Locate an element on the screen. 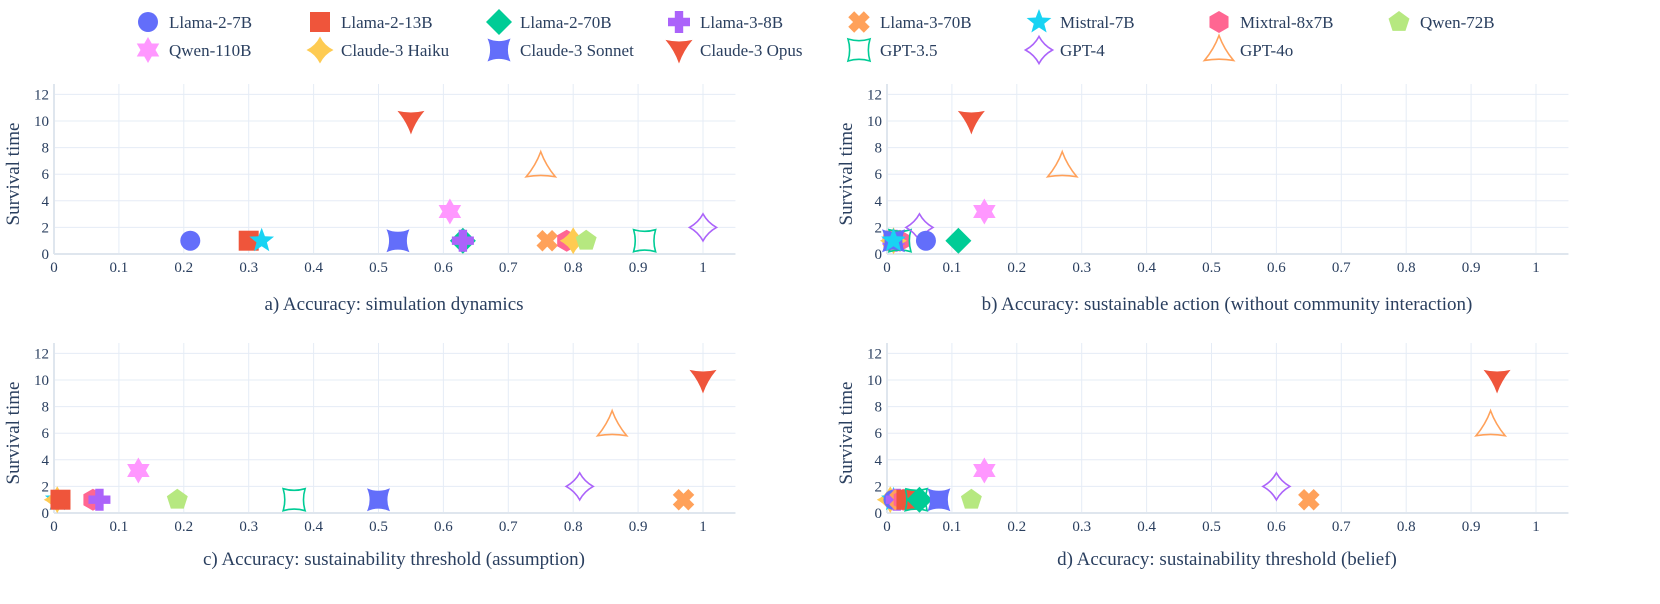 The image size is (1660, 604). legend-item: Qwen-72B is located at coordinates (1441, 21).